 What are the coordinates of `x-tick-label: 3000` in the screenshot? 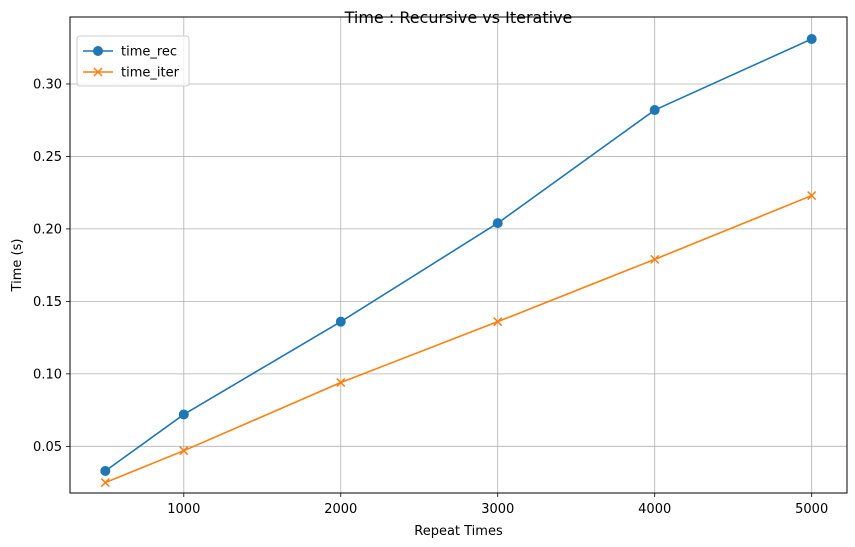 It's located at (497, 509).